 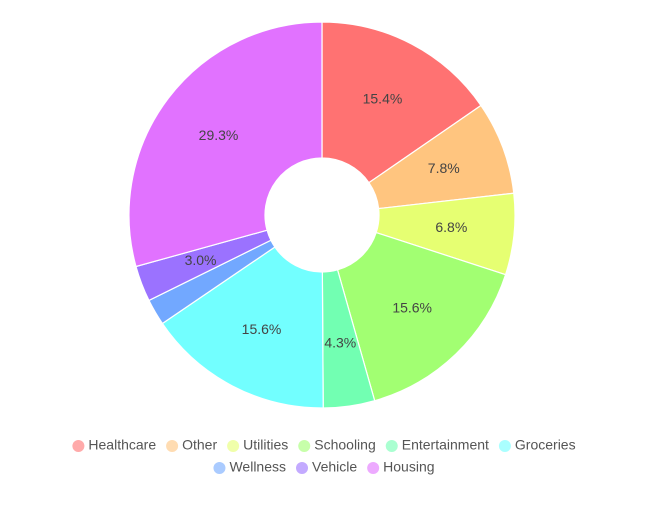 I want to click on slice-label: 15.4%, so click(x=383, y=99).